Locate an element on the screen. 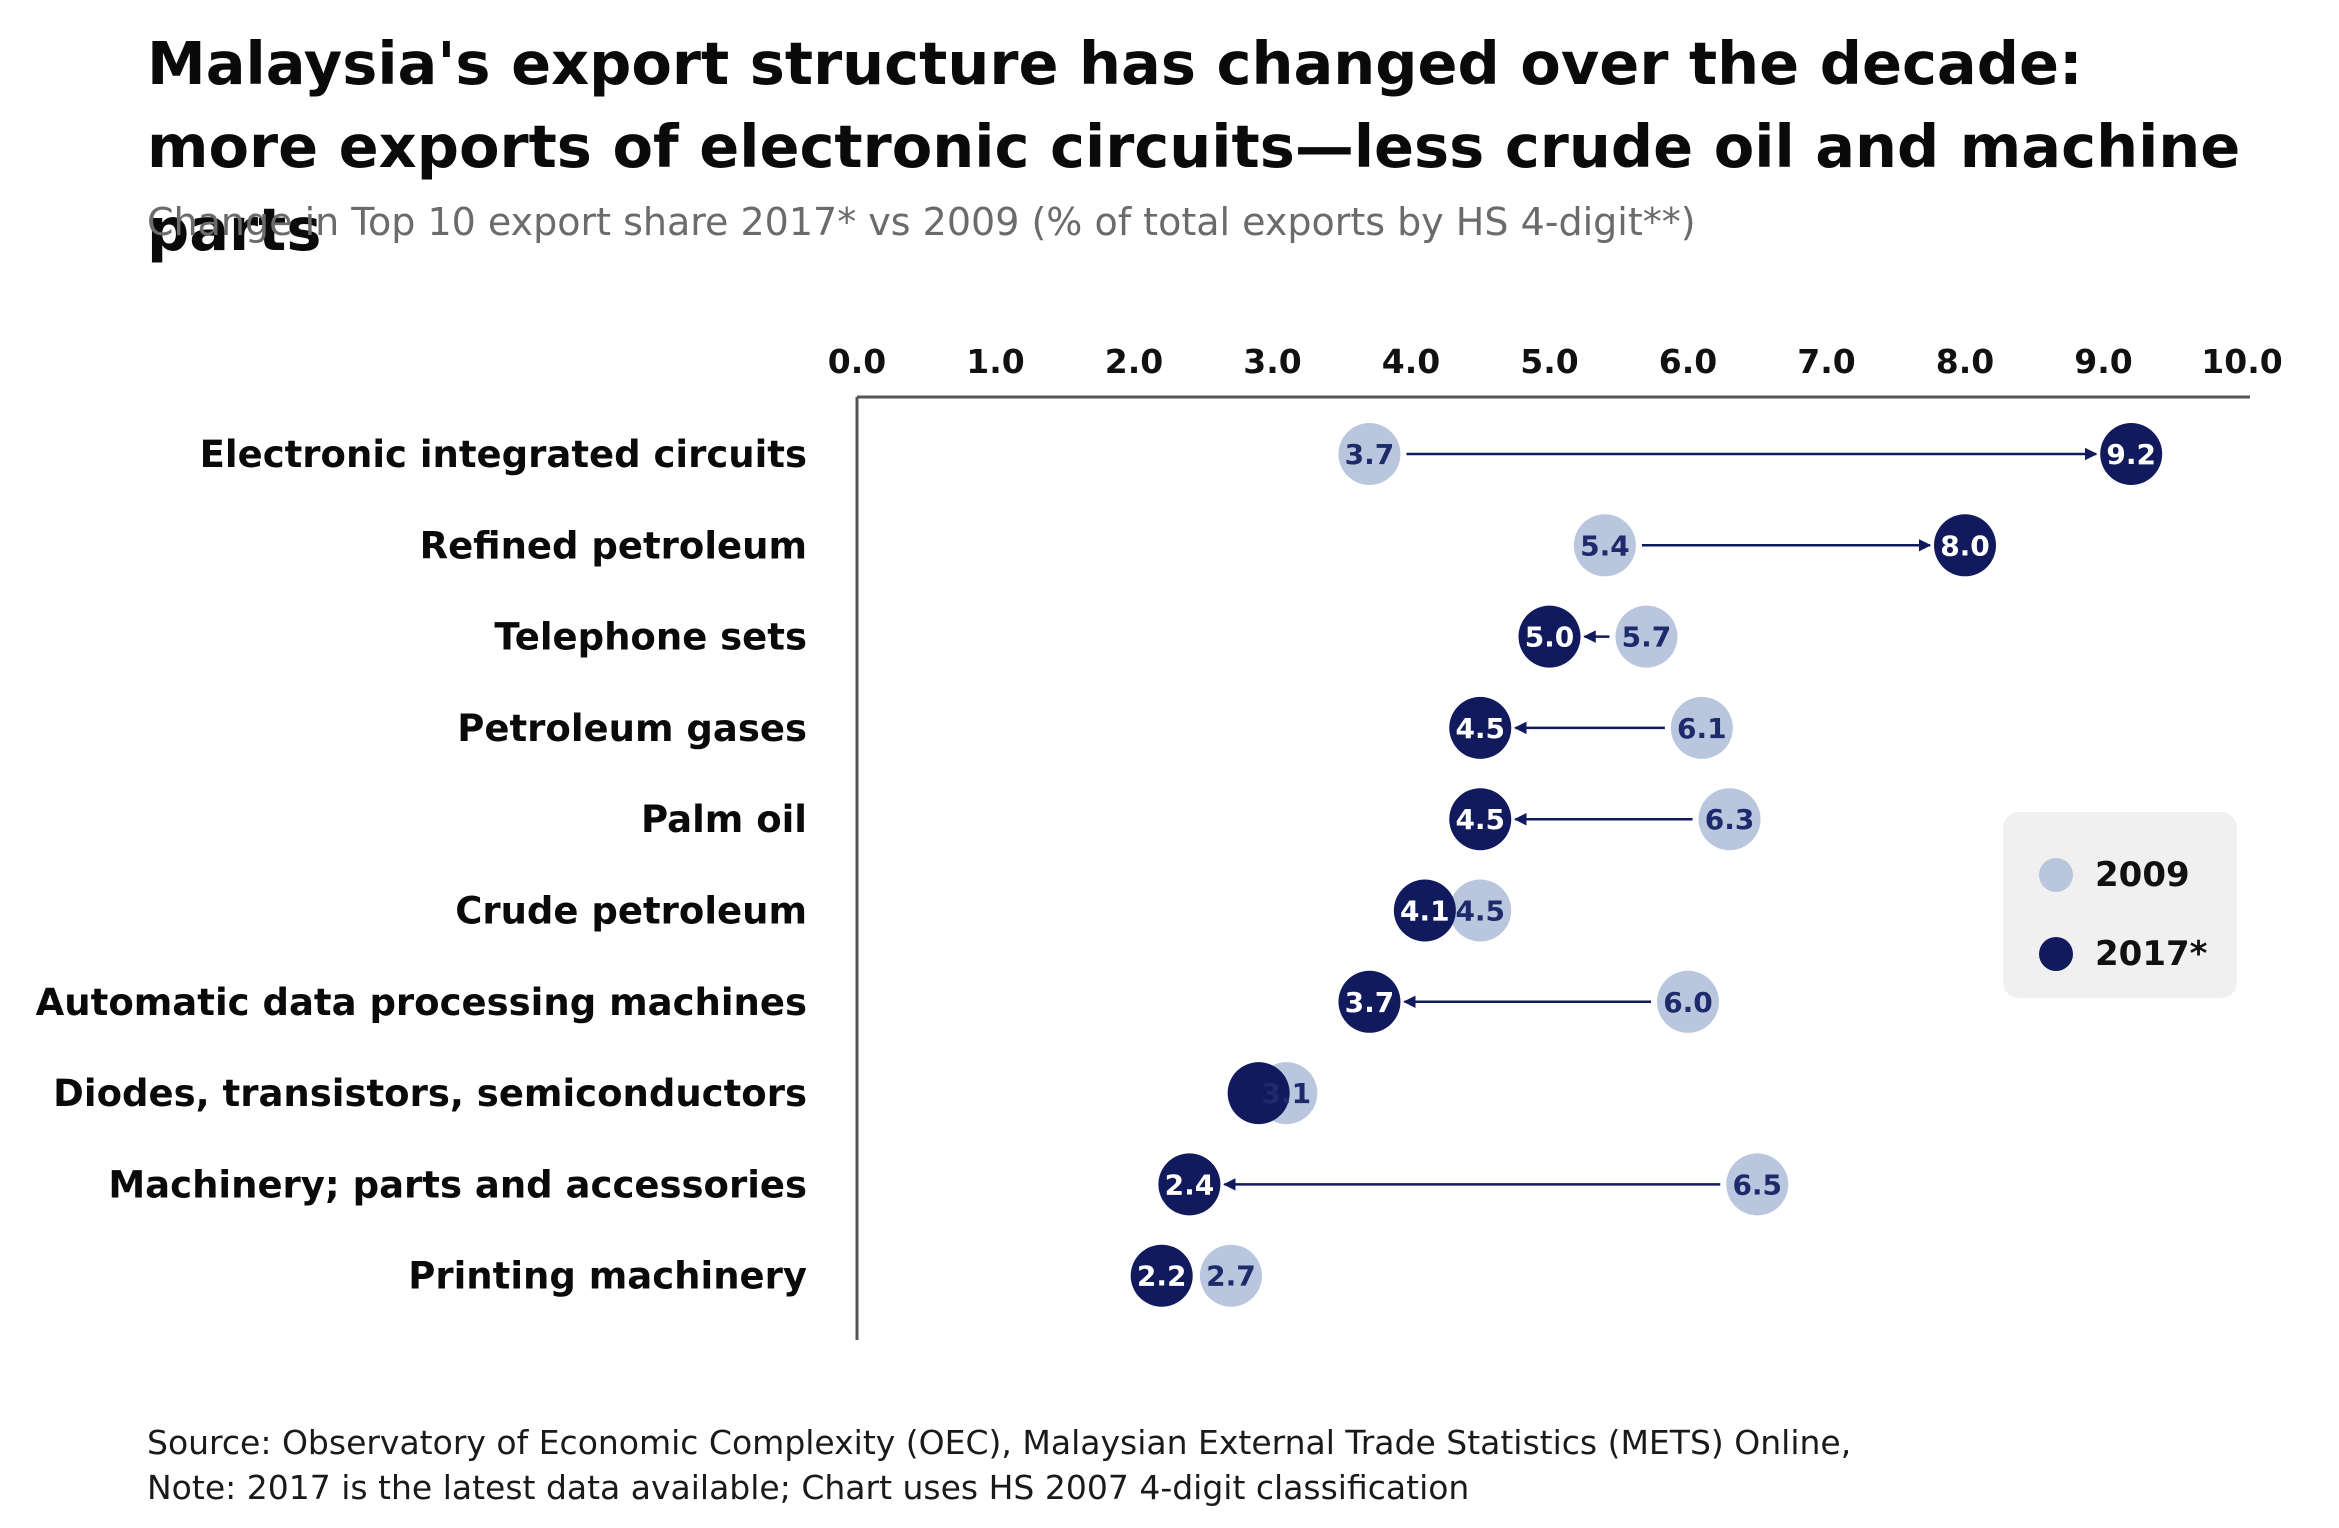 The width and height of the screenshot is (2339, 1528). x-tick-label: 4.0 is located at coordinates (1411, 361).